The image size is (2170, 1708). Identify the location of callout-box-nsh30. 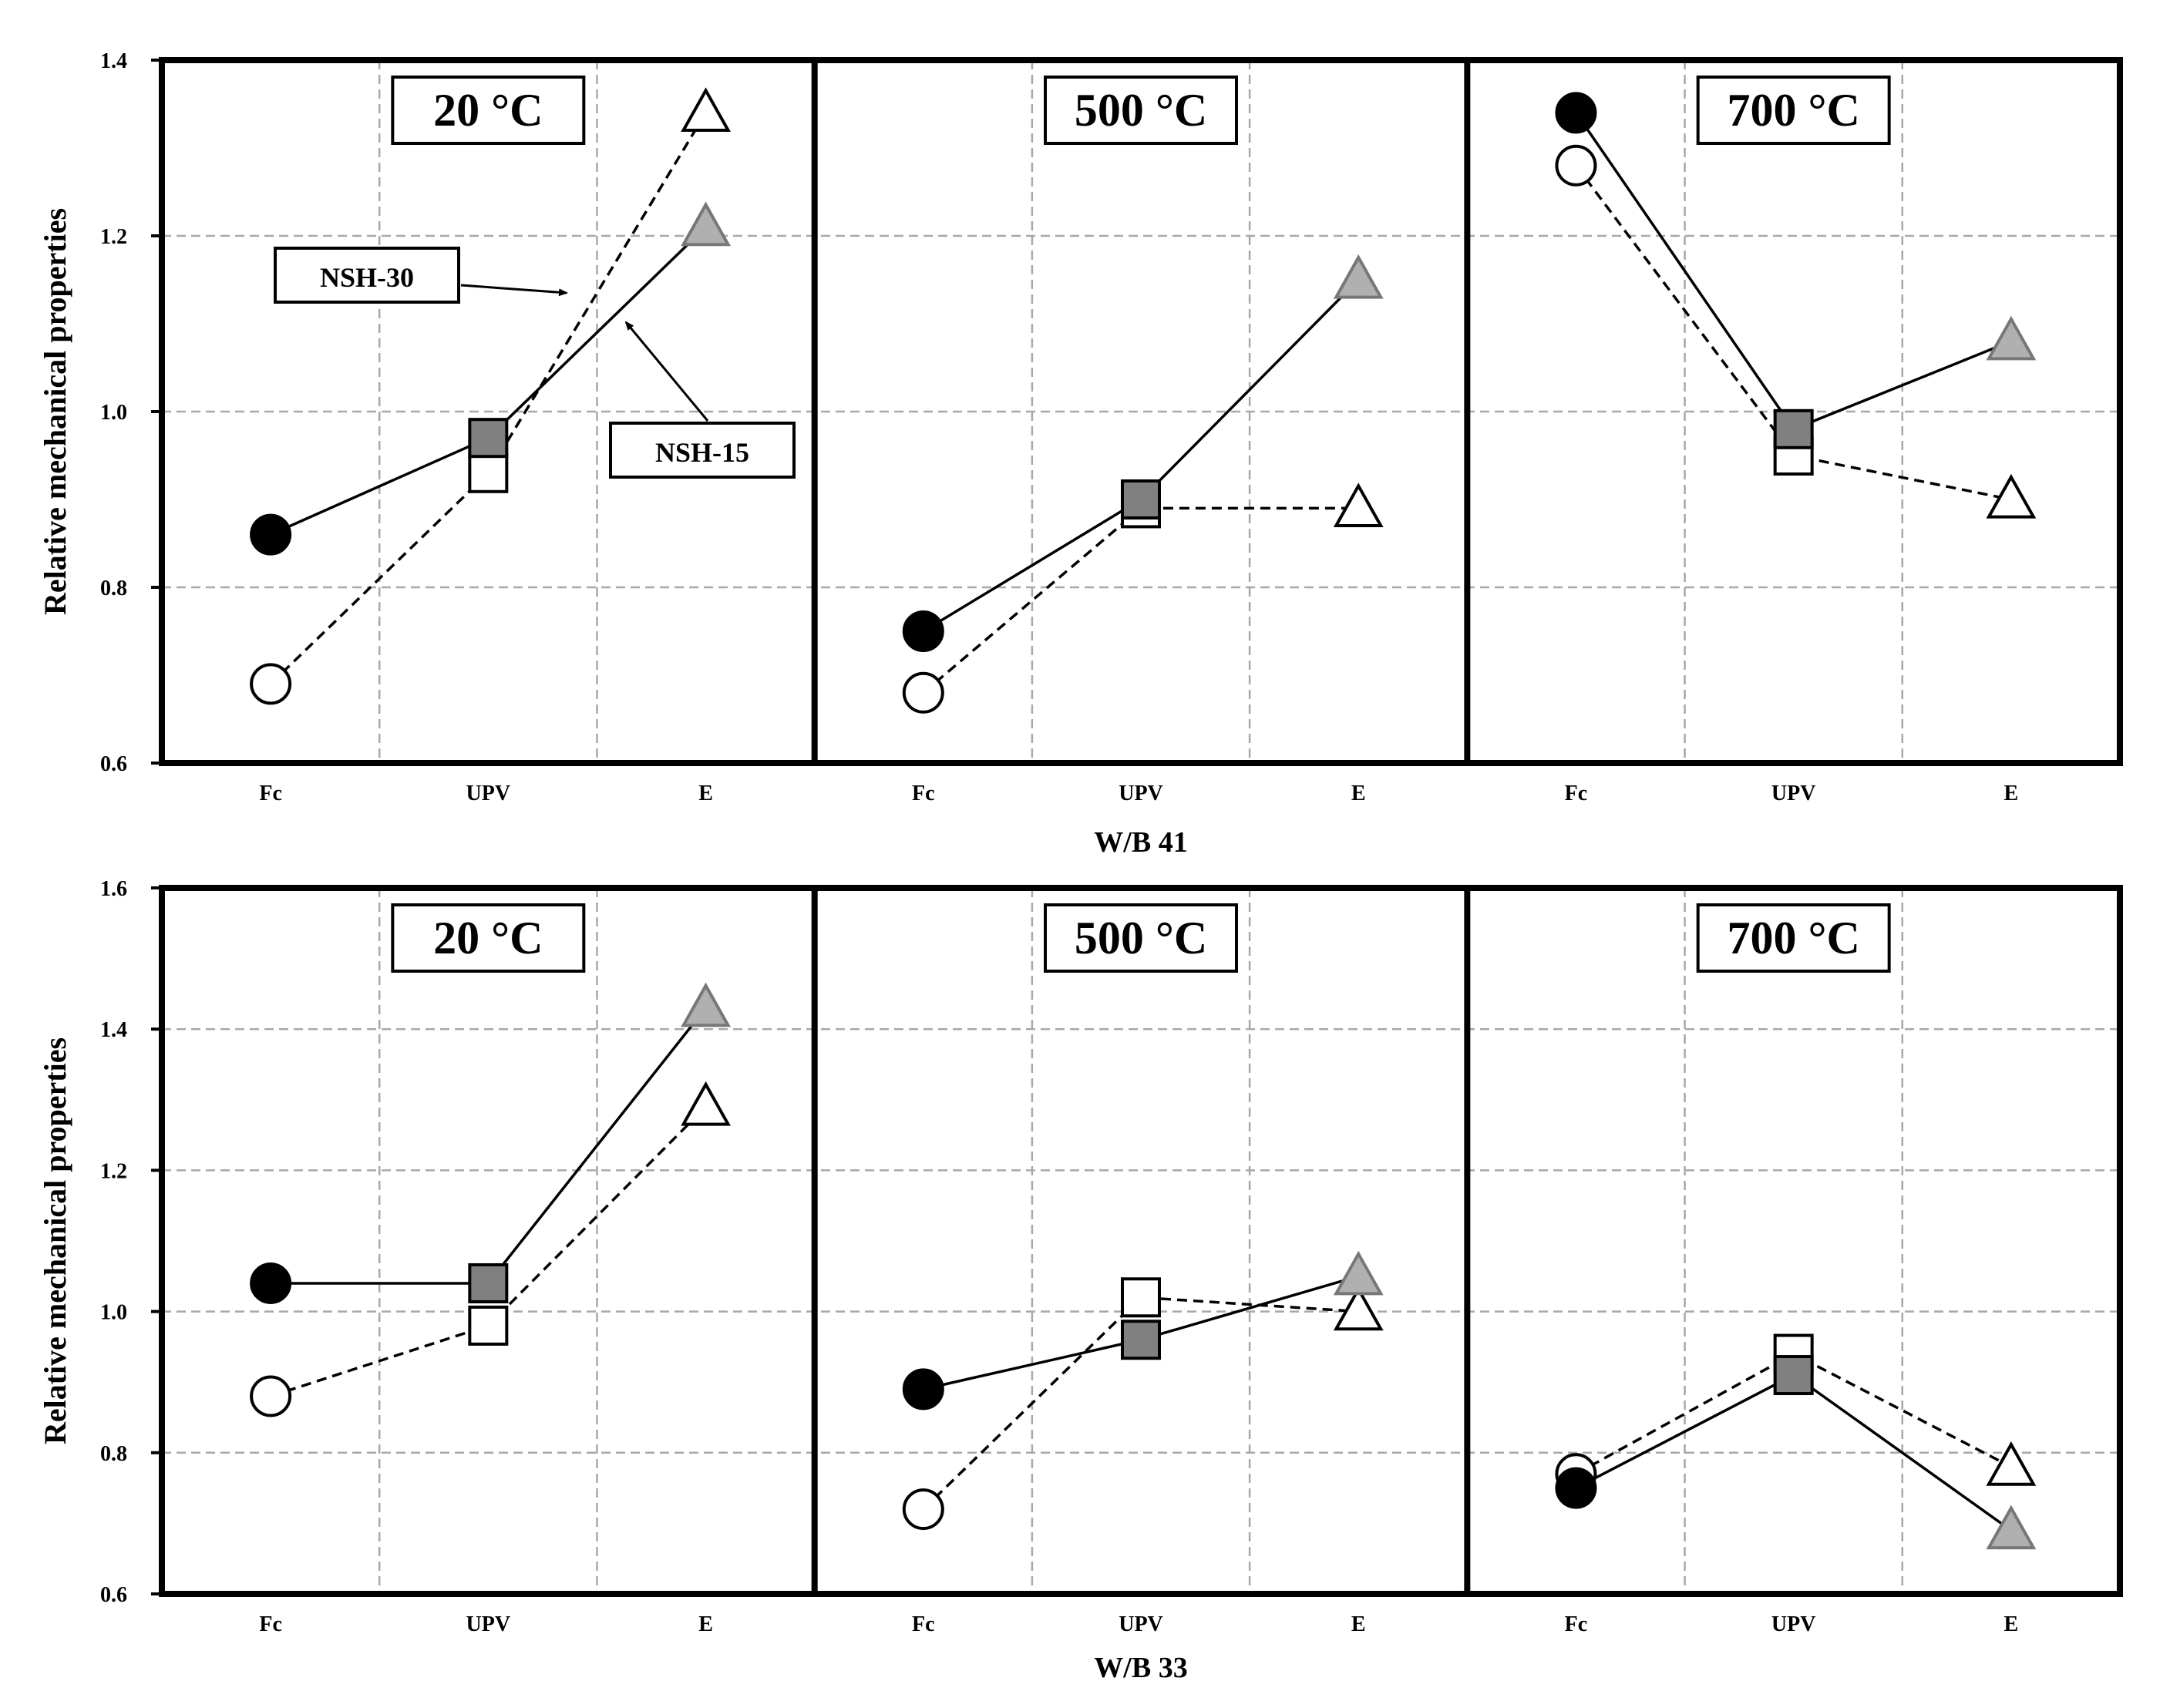
(367, 276).